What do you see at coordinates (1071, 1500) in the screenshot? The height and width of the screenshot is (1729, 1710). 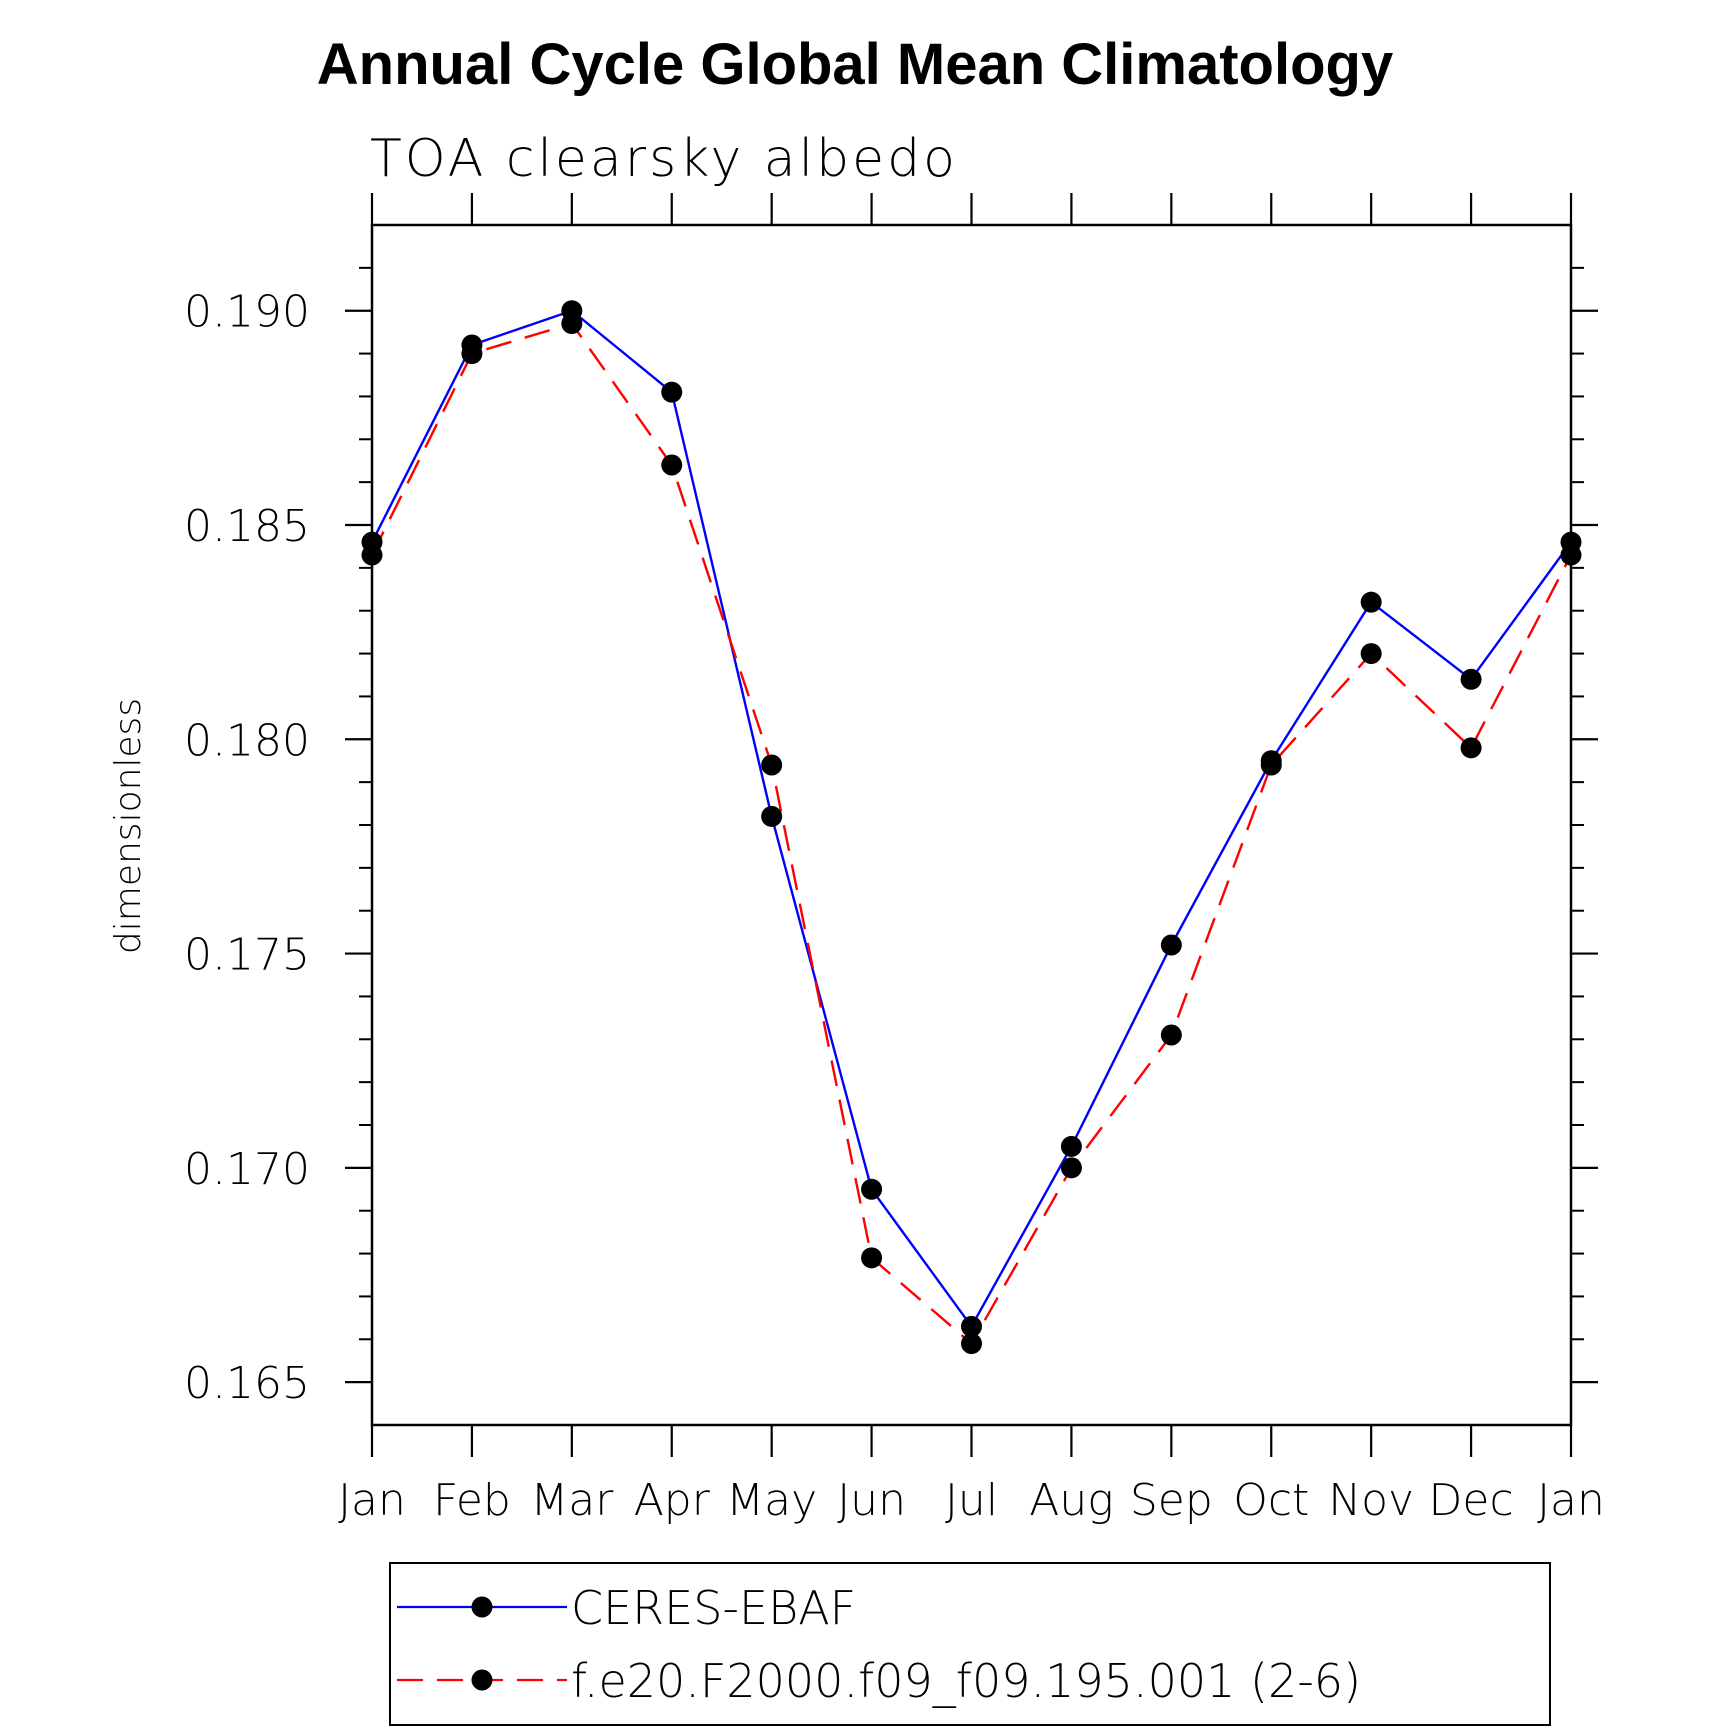 I see `x-tick-label: Aug` at bounding box center [1071, 1500].